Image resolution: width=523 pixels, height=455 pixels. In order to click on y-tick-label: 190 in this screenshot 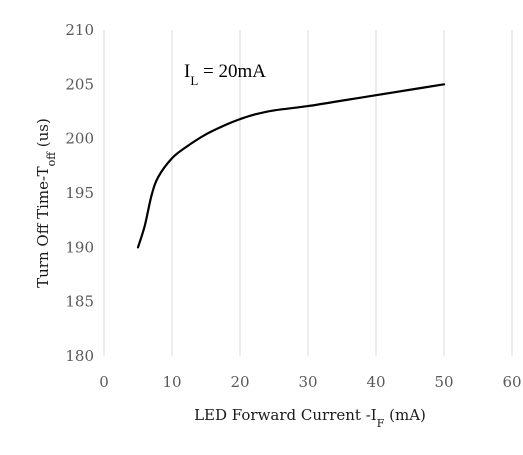, I will do `click(79, 247)`.